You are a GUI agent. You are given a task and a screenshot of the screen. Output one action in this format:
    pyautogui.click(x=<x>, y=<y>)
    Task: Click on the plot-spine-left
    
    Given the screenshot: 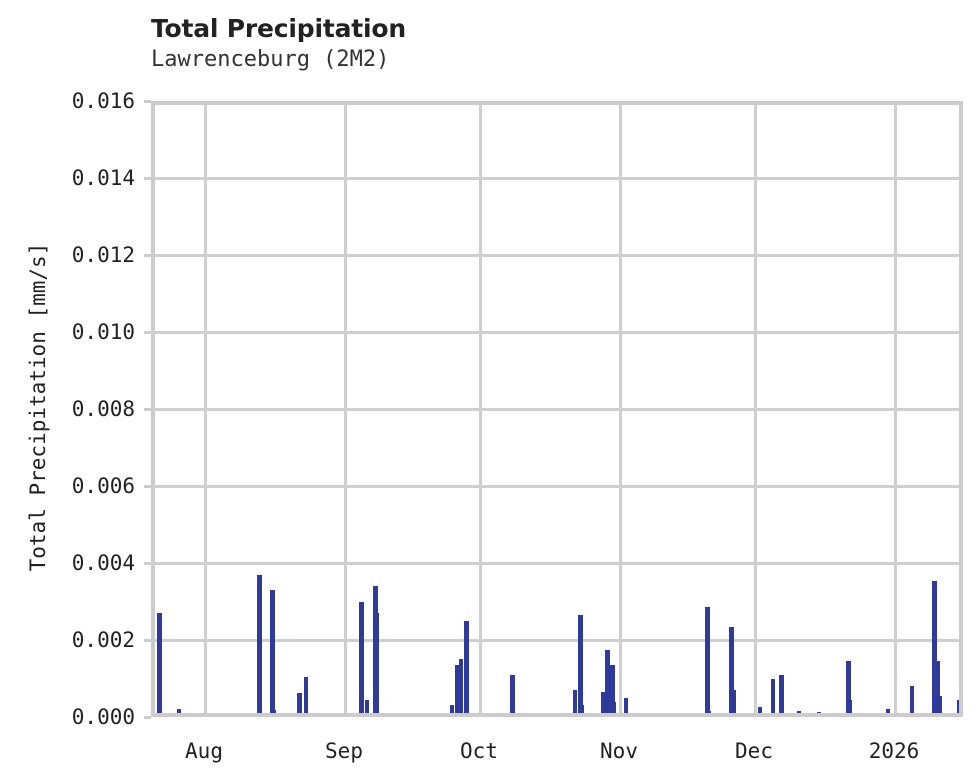 What is the action you would take?
    pyautogui.click(x=153, y=409)
    